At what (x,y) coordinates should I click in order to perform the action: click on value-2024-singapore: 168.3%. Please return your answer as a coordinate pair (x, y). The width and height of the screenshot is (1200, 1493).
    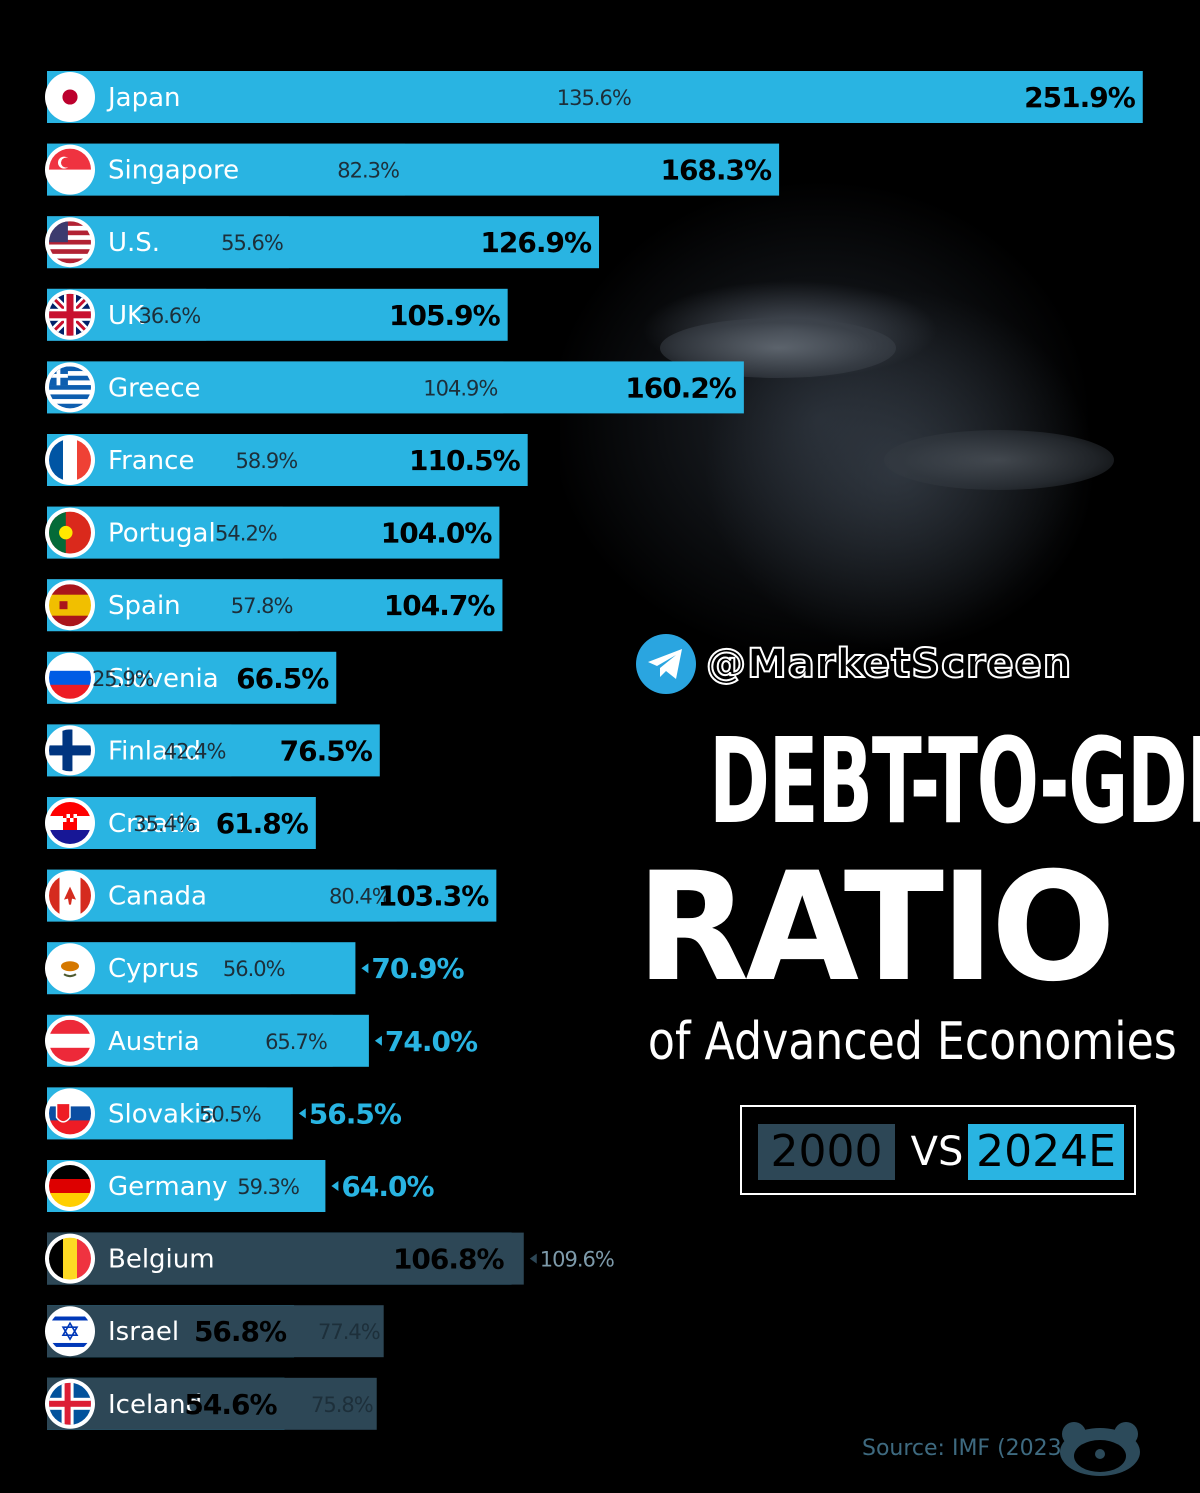
    Looking at the image, I should click on (716, 170).